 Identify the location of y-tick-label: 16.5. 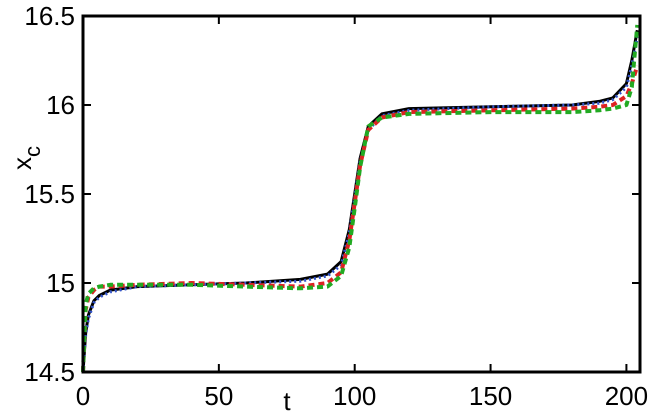
(49, 16).